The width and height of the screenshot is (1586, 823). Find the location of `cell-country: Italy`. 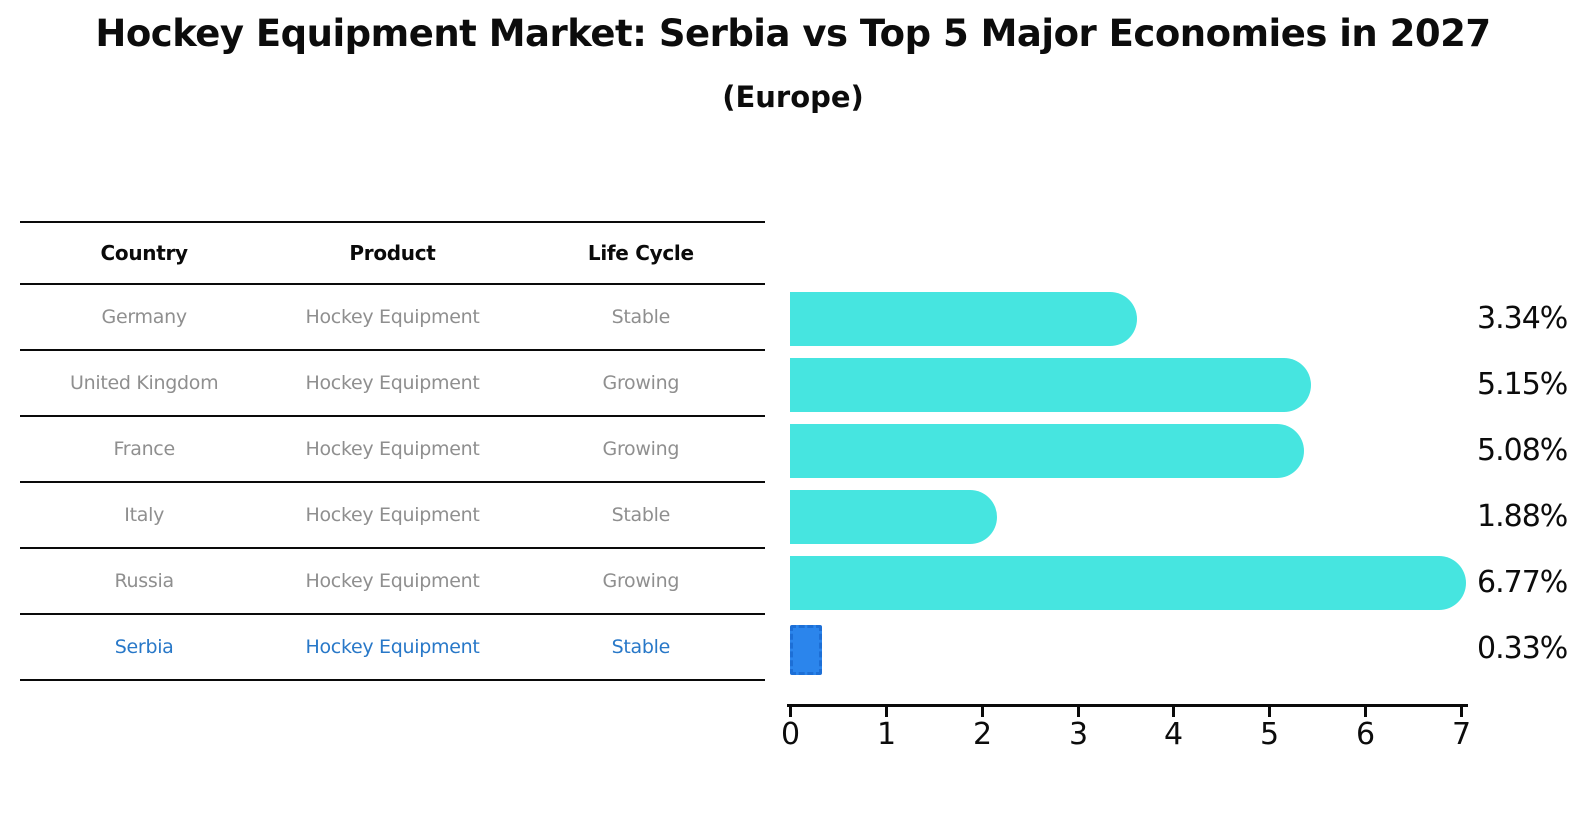

cell-country: Italy is located at coordinates (144, 515).